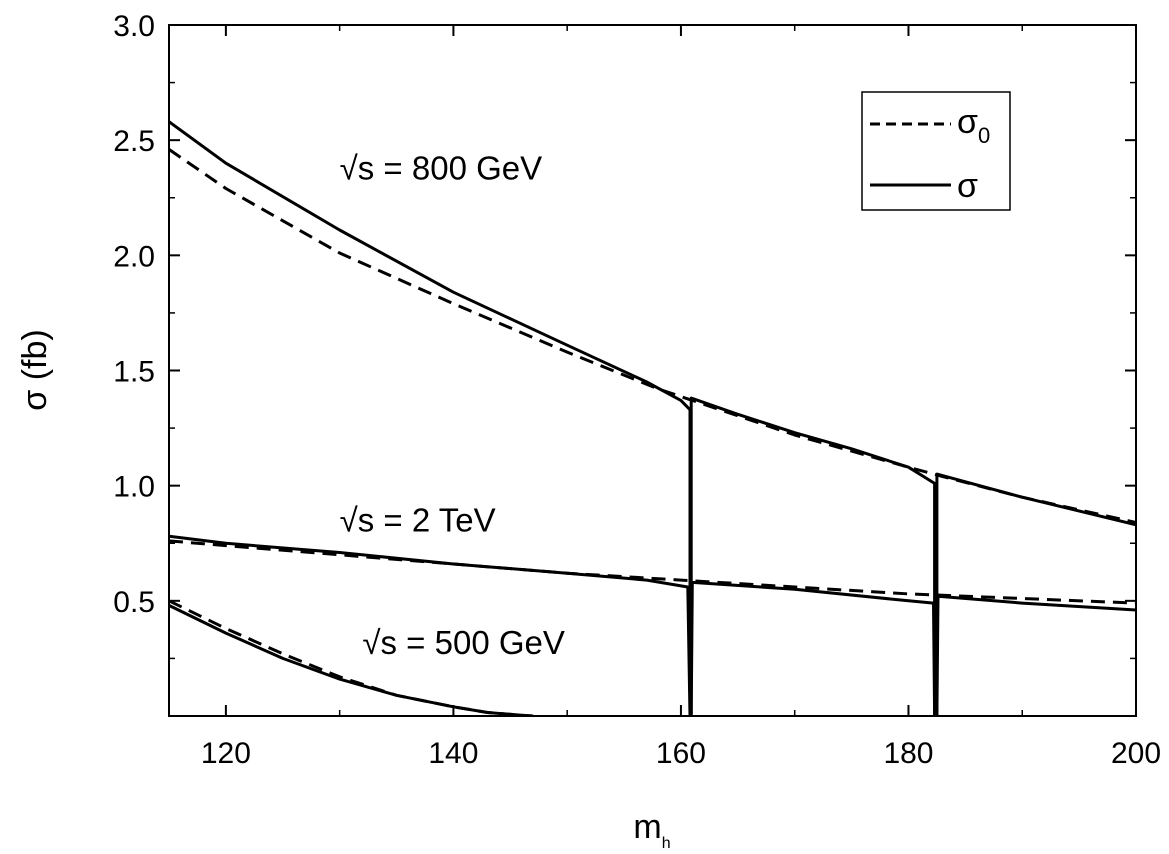 Image resolution: width=1169 pixels, height=854 pixels. I want to click on legend-label-sigma: σ, so click(967, 186).